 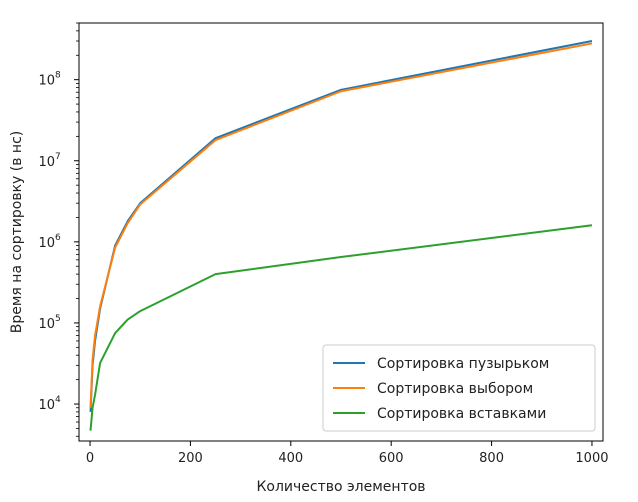 What do you see at coordinates (591, 458) in the screenshot?
I see `x-tick-label: 1000` at bounding box center [591, 458].